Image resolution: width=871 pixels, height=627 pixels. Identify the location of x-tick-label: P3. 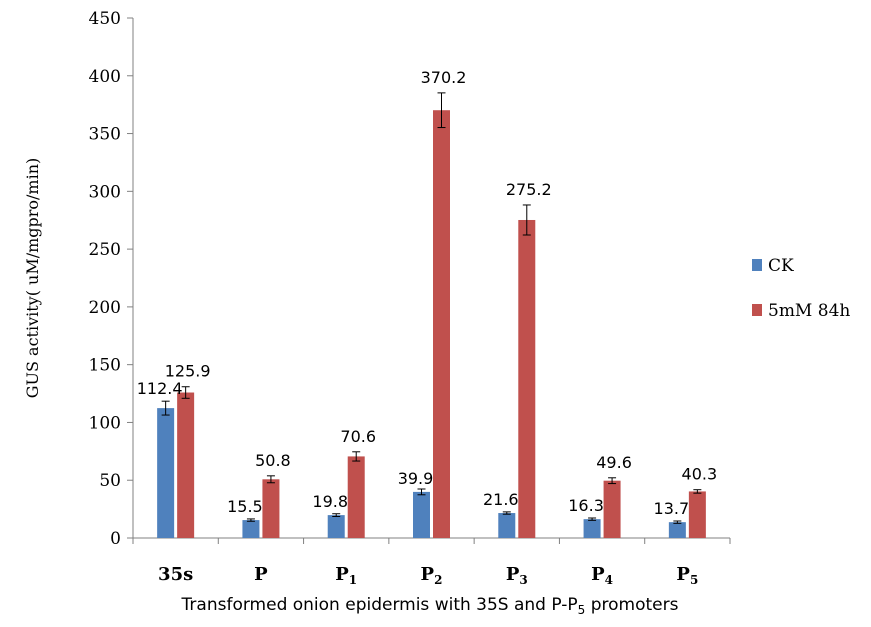
(517, 575).